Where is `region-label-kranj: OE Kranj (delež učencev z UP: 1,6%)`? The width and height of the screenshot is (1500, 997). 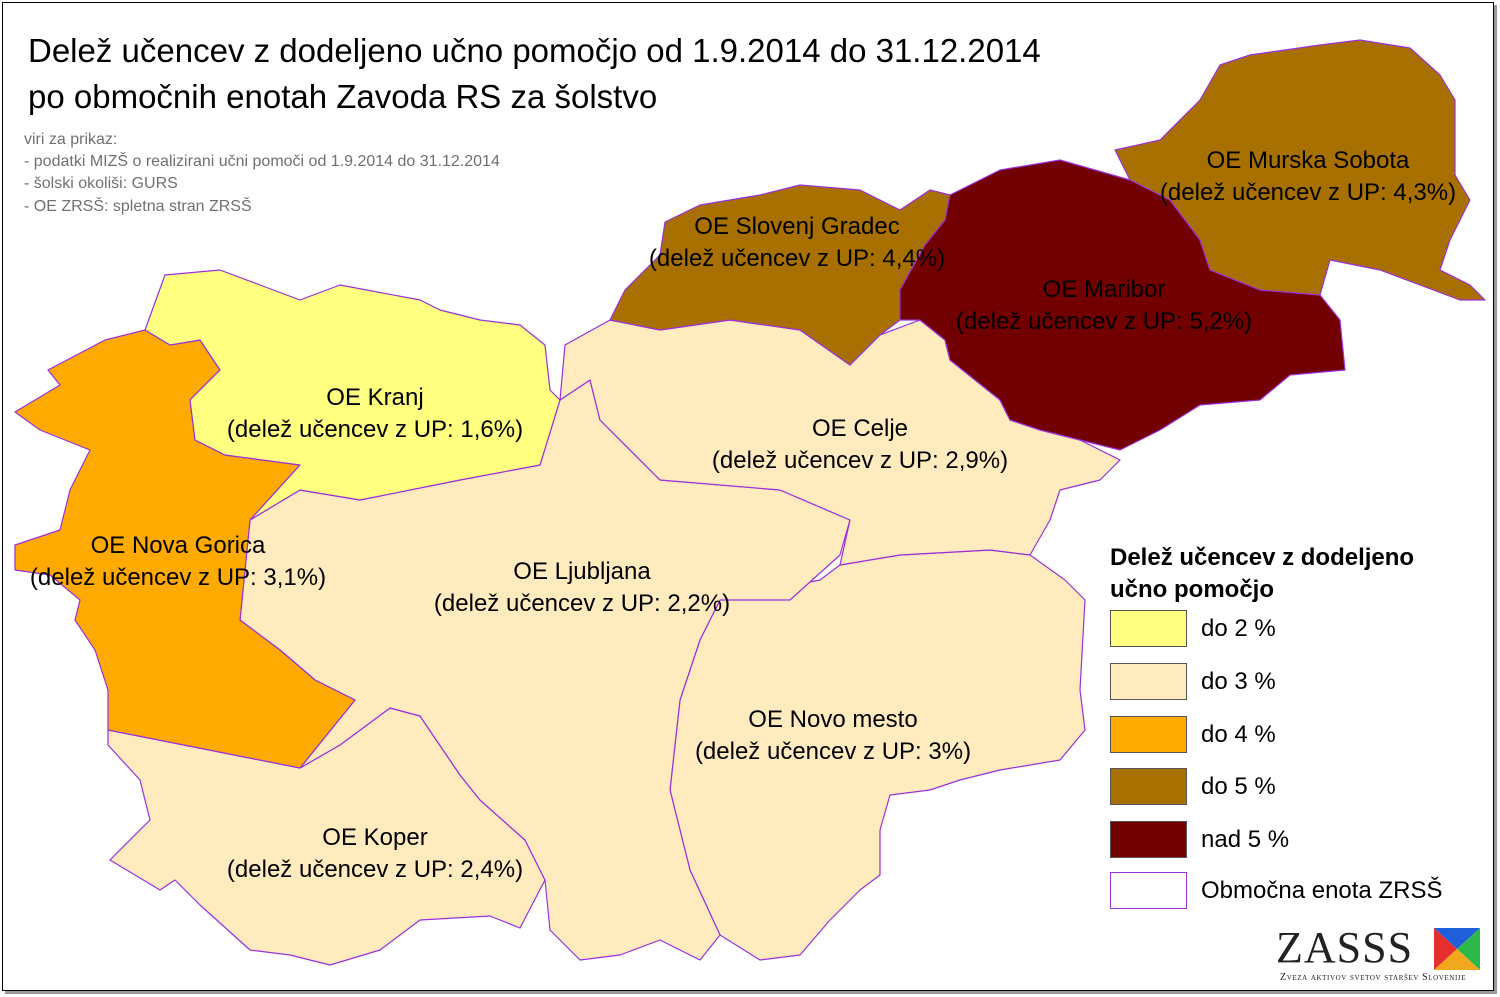
region-label-kranj: OE Kranj (delež učencev z UP: 1,6%) is located at coordinates (375, 414).